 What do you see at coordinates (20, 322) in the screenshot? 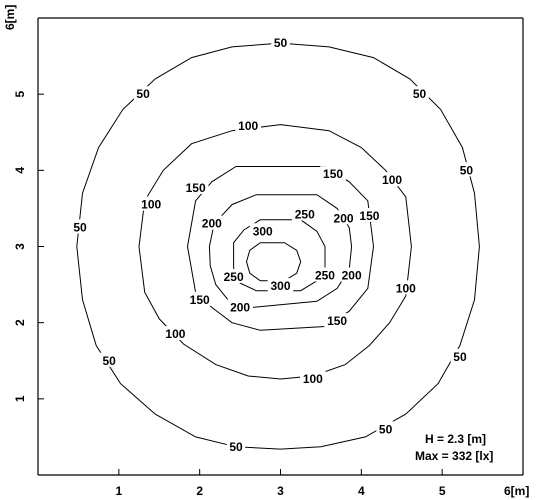
I see `y-tick-label: 2` at bounding box center [20, 322].